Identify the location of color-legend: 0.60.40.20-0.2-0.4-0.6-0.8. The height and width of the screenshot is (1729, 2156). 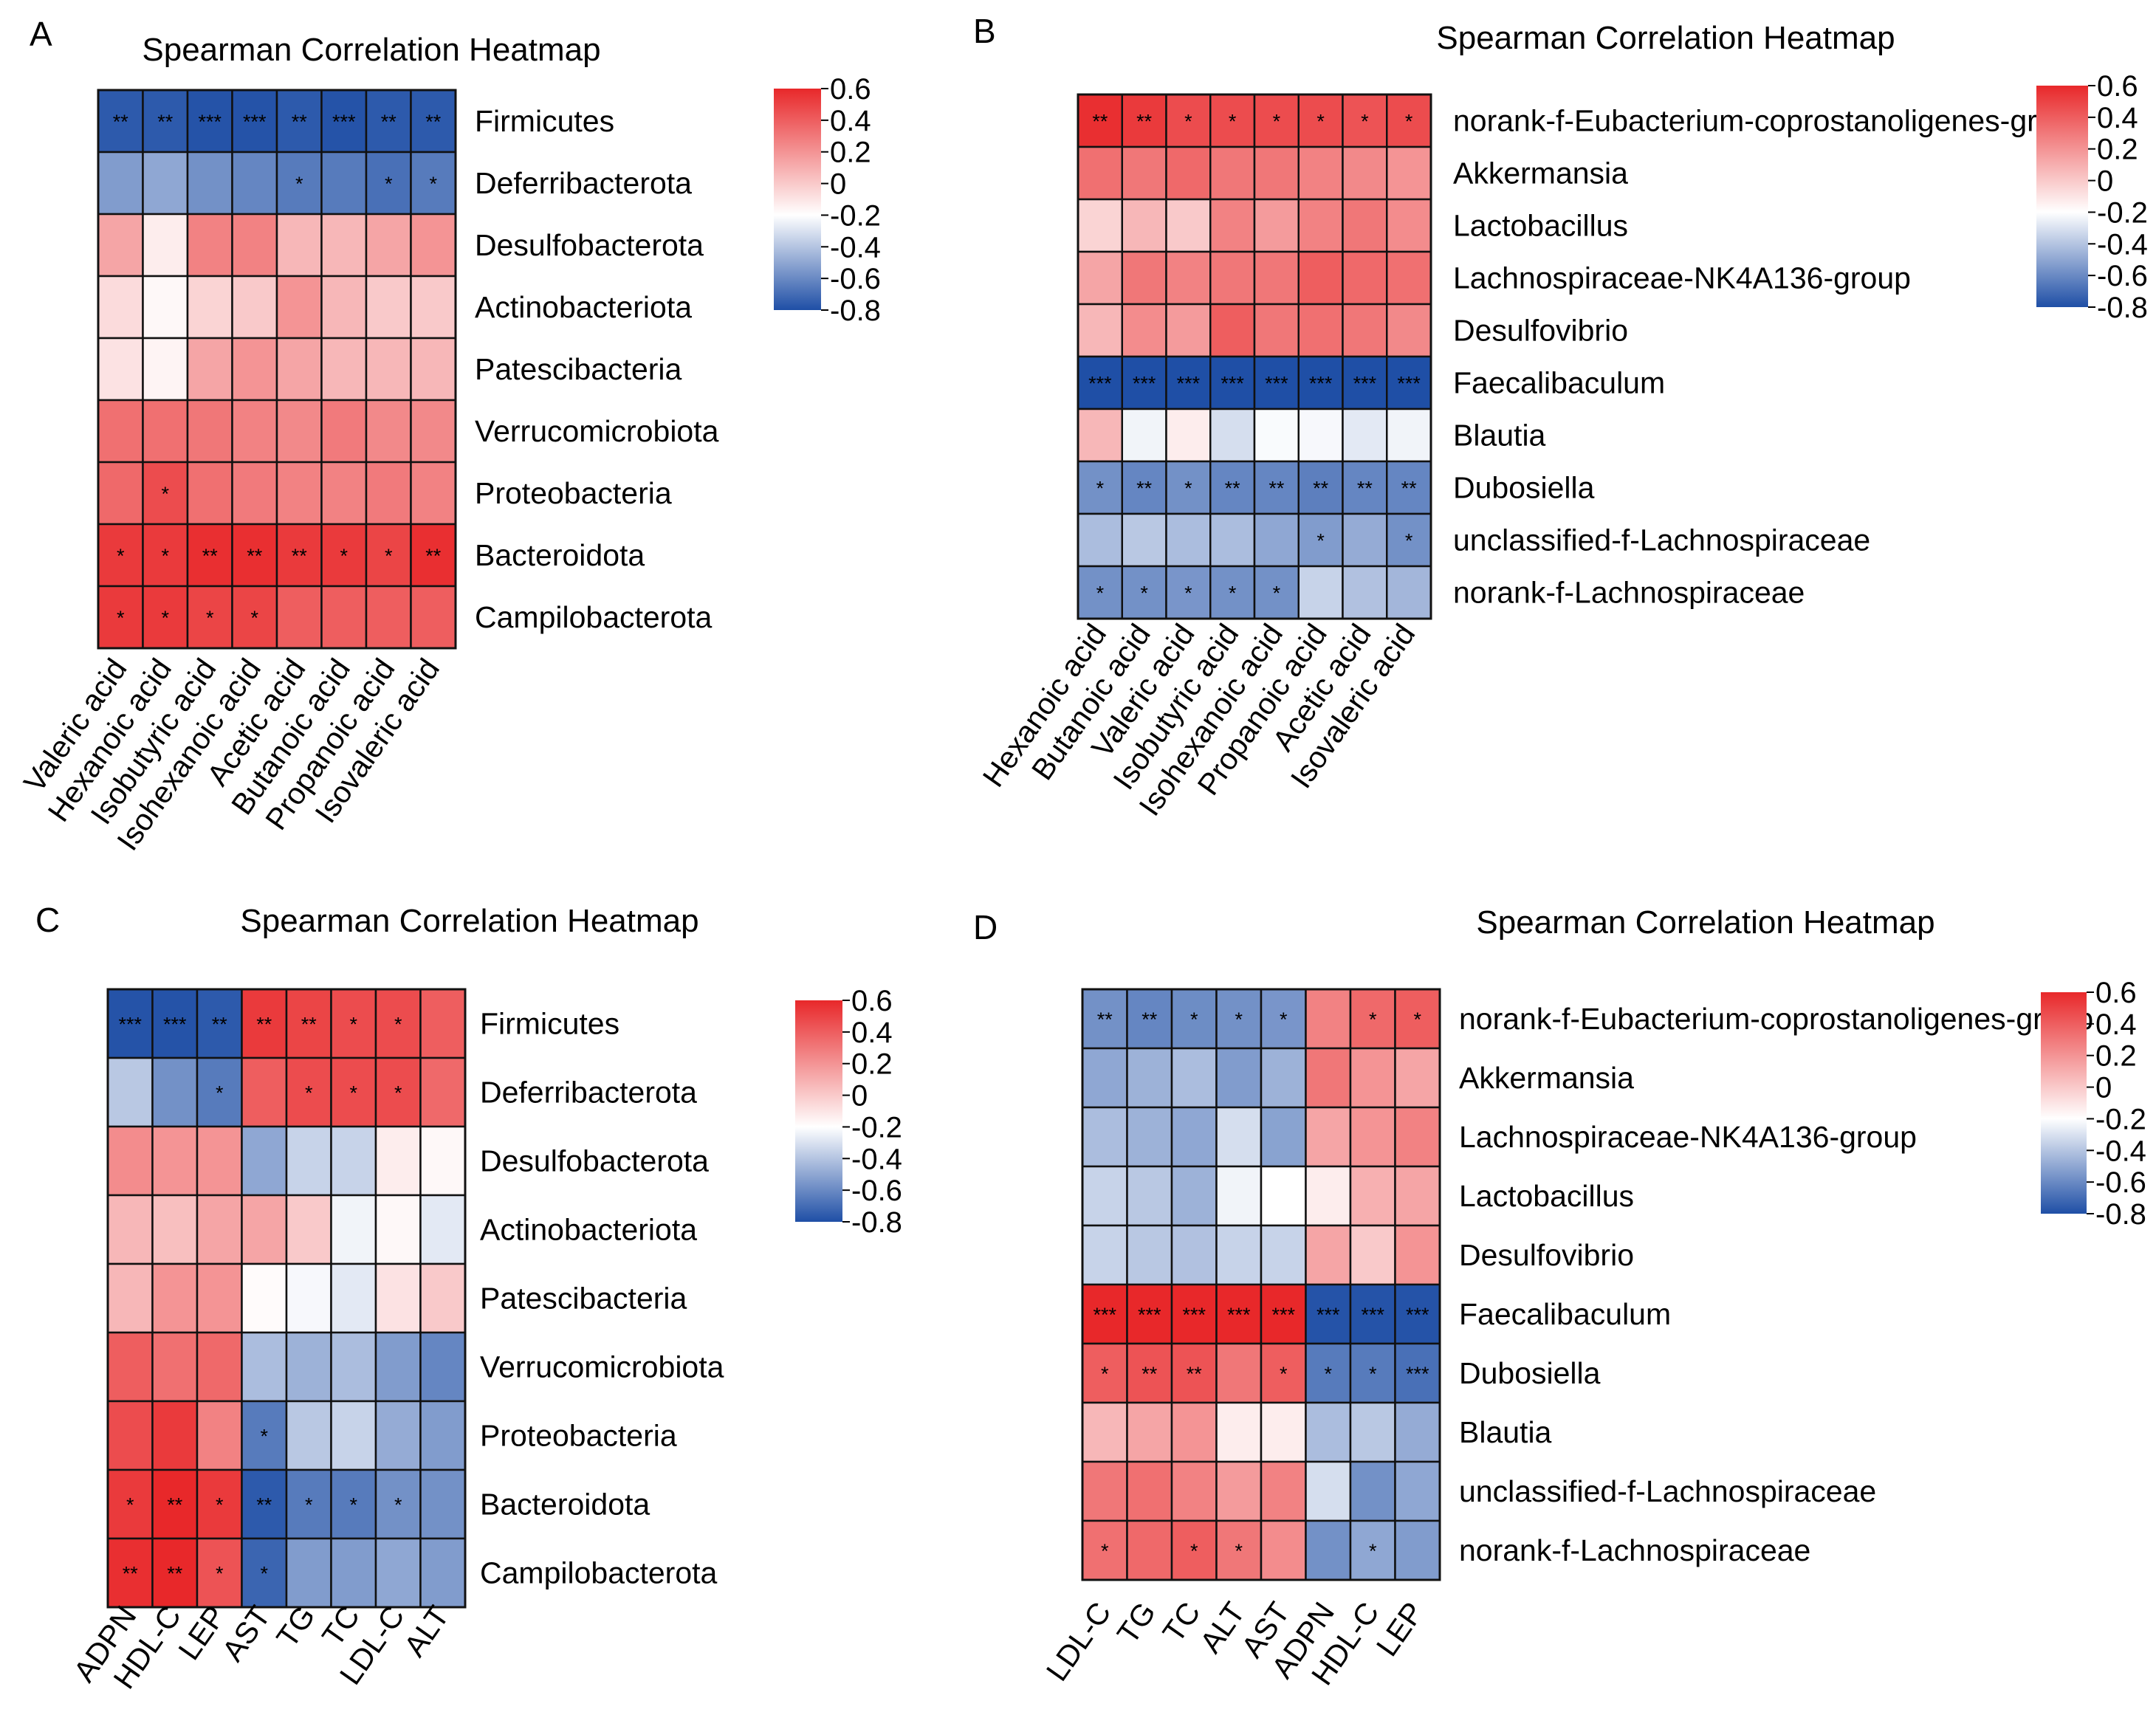
(2092, 197).